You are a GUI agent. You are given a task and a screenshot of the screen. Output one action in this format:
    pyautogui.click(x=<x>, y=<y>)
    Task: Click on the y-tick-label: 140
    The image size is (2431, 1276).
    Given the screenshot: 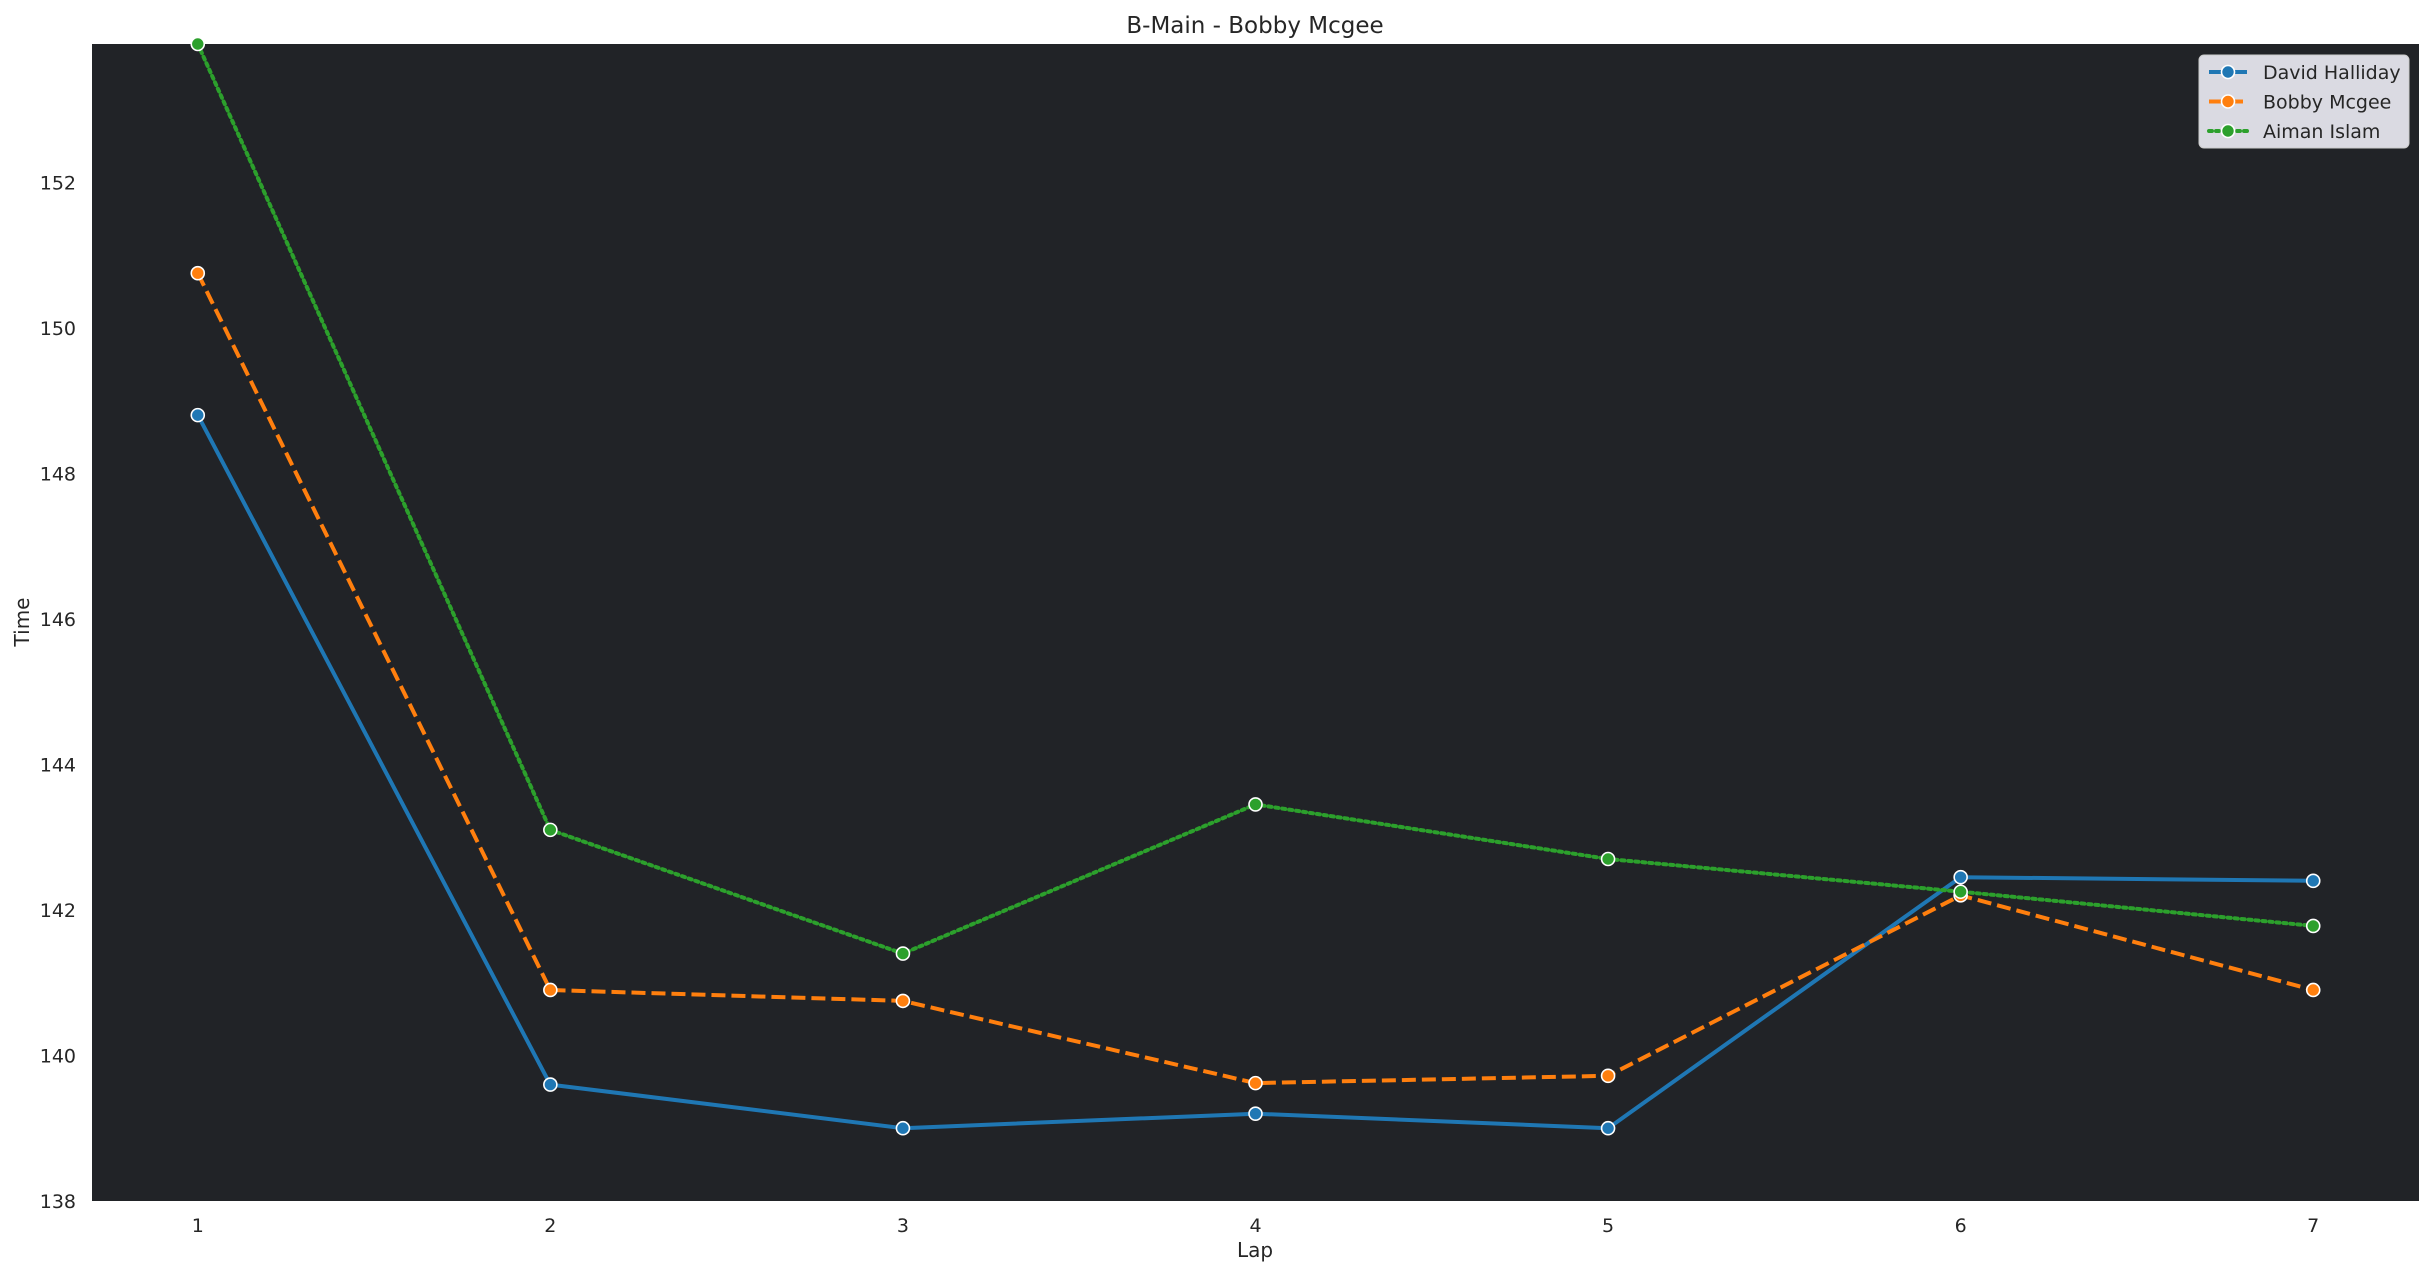 What is the action you would take?
    pyautogui.click(x=58, y=1056)
    